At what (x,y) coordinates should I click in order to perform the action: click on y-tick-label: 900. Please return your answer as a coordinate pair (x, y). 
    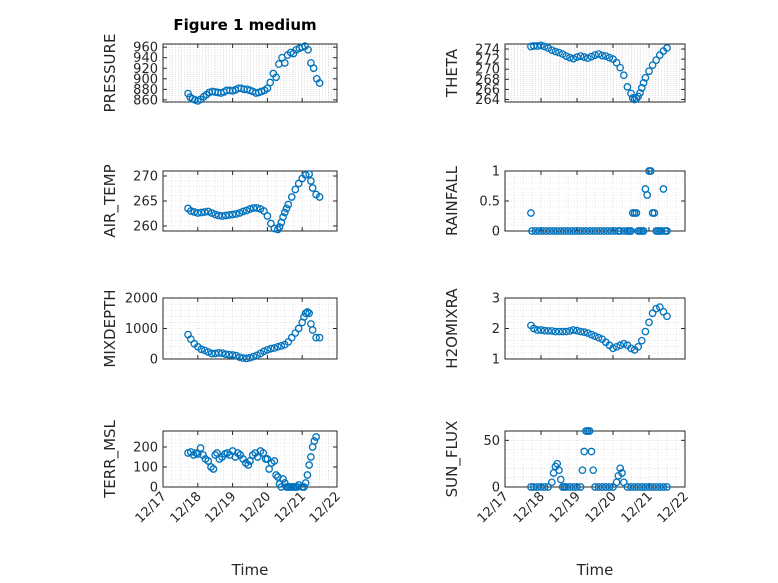
    Looking at the image, I should click on (145, 79).